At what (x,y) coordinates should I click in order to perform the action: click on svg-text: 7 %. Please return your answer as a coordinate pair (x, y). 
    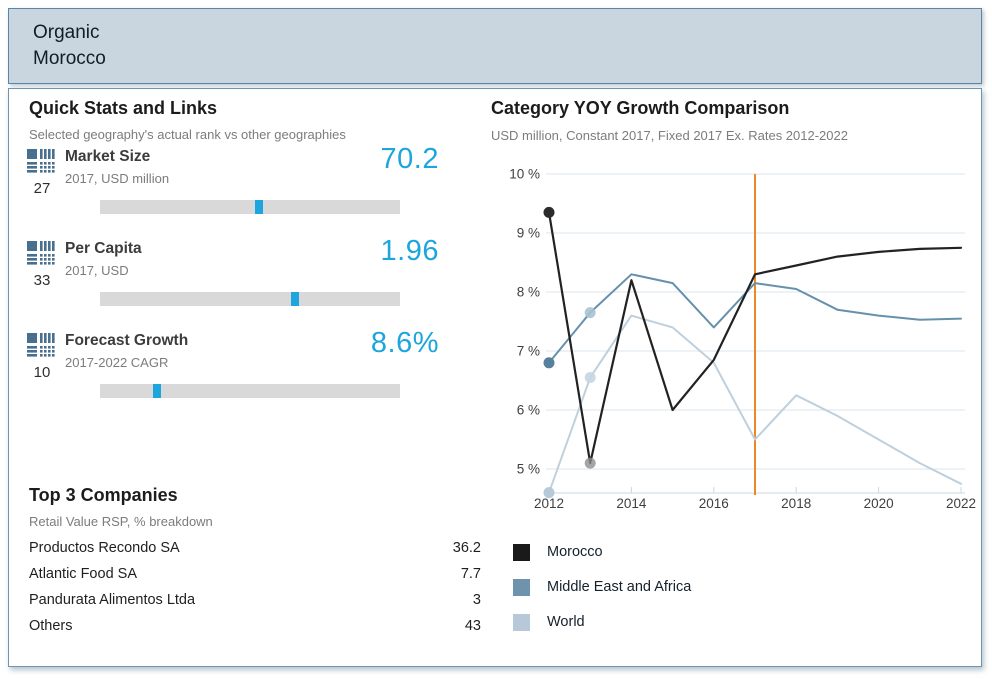
    Looking at the image, I should click on (528, 351).